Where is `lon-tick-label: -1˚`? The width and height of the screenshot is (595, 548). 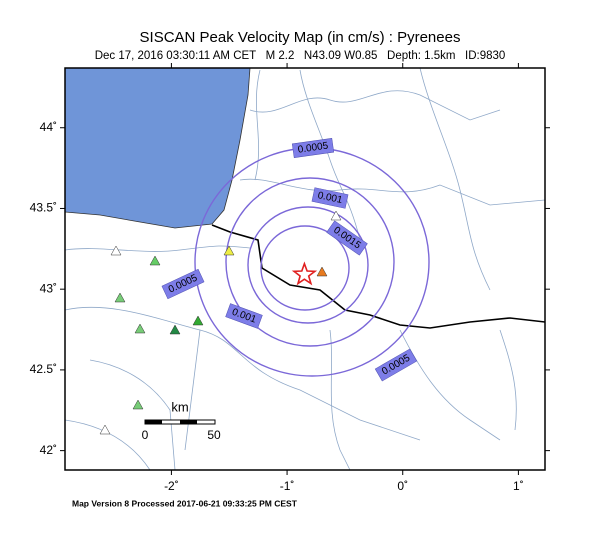 lon-tick-label: -1˚ is located at coordinates (287, 486).